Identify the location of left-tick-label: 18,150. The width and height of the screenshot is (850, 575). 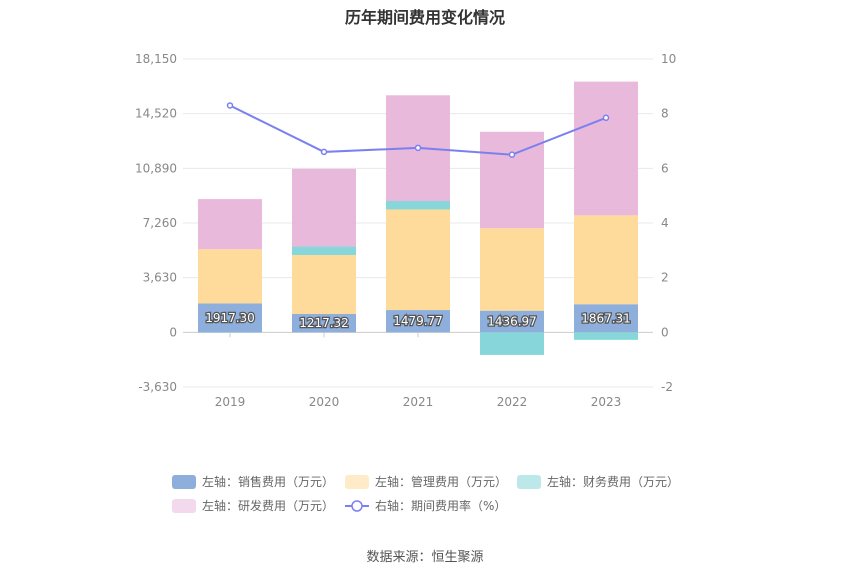
(156, 59).